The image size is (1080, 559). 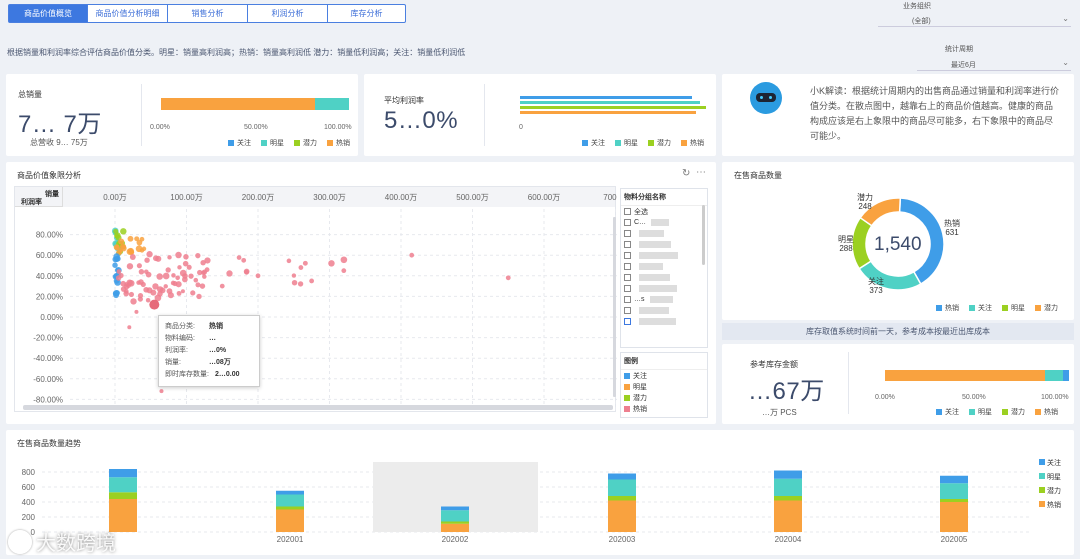 I want to click on filter-option: …s, so click(x=664, y=299).